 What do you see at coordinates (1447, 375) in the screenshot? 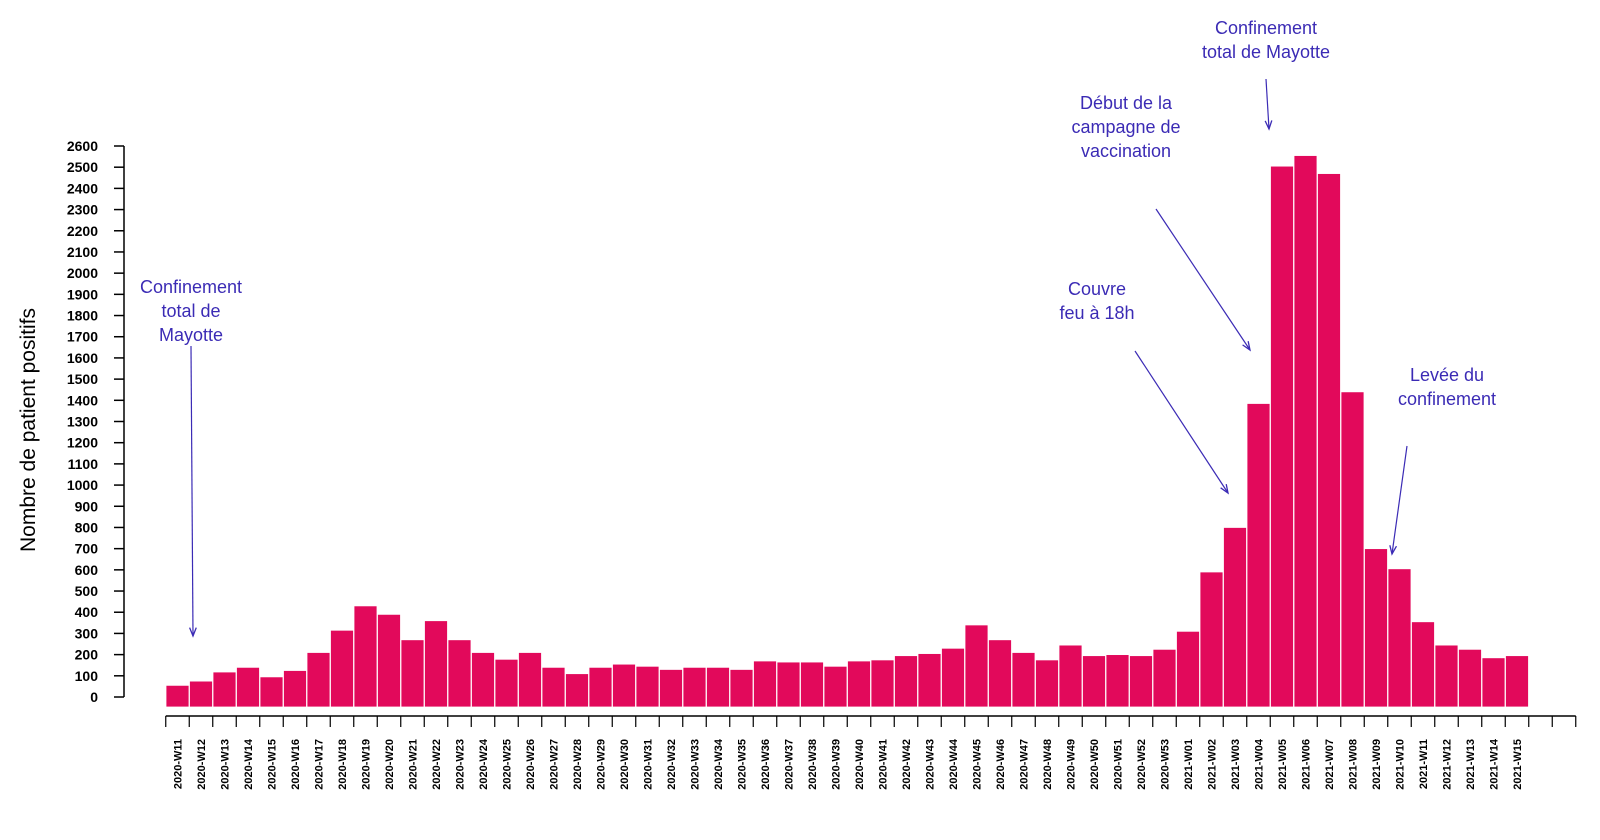
I see `annotation-text: Levée du` at bounding box center [1447, 375].